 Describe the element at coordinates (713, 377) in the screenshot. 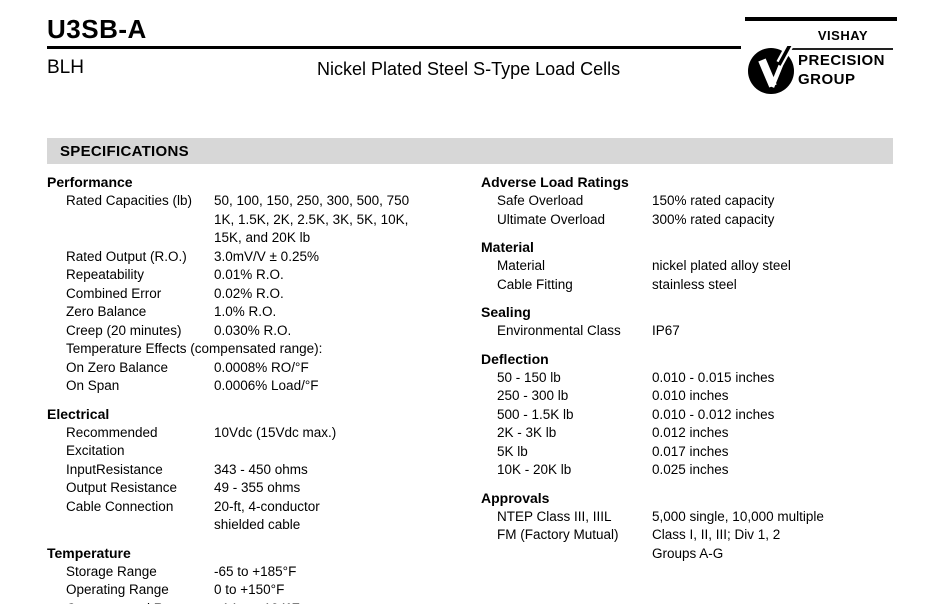

I see `spec-row-value: 0.010 - 0.015 inches` at that location.